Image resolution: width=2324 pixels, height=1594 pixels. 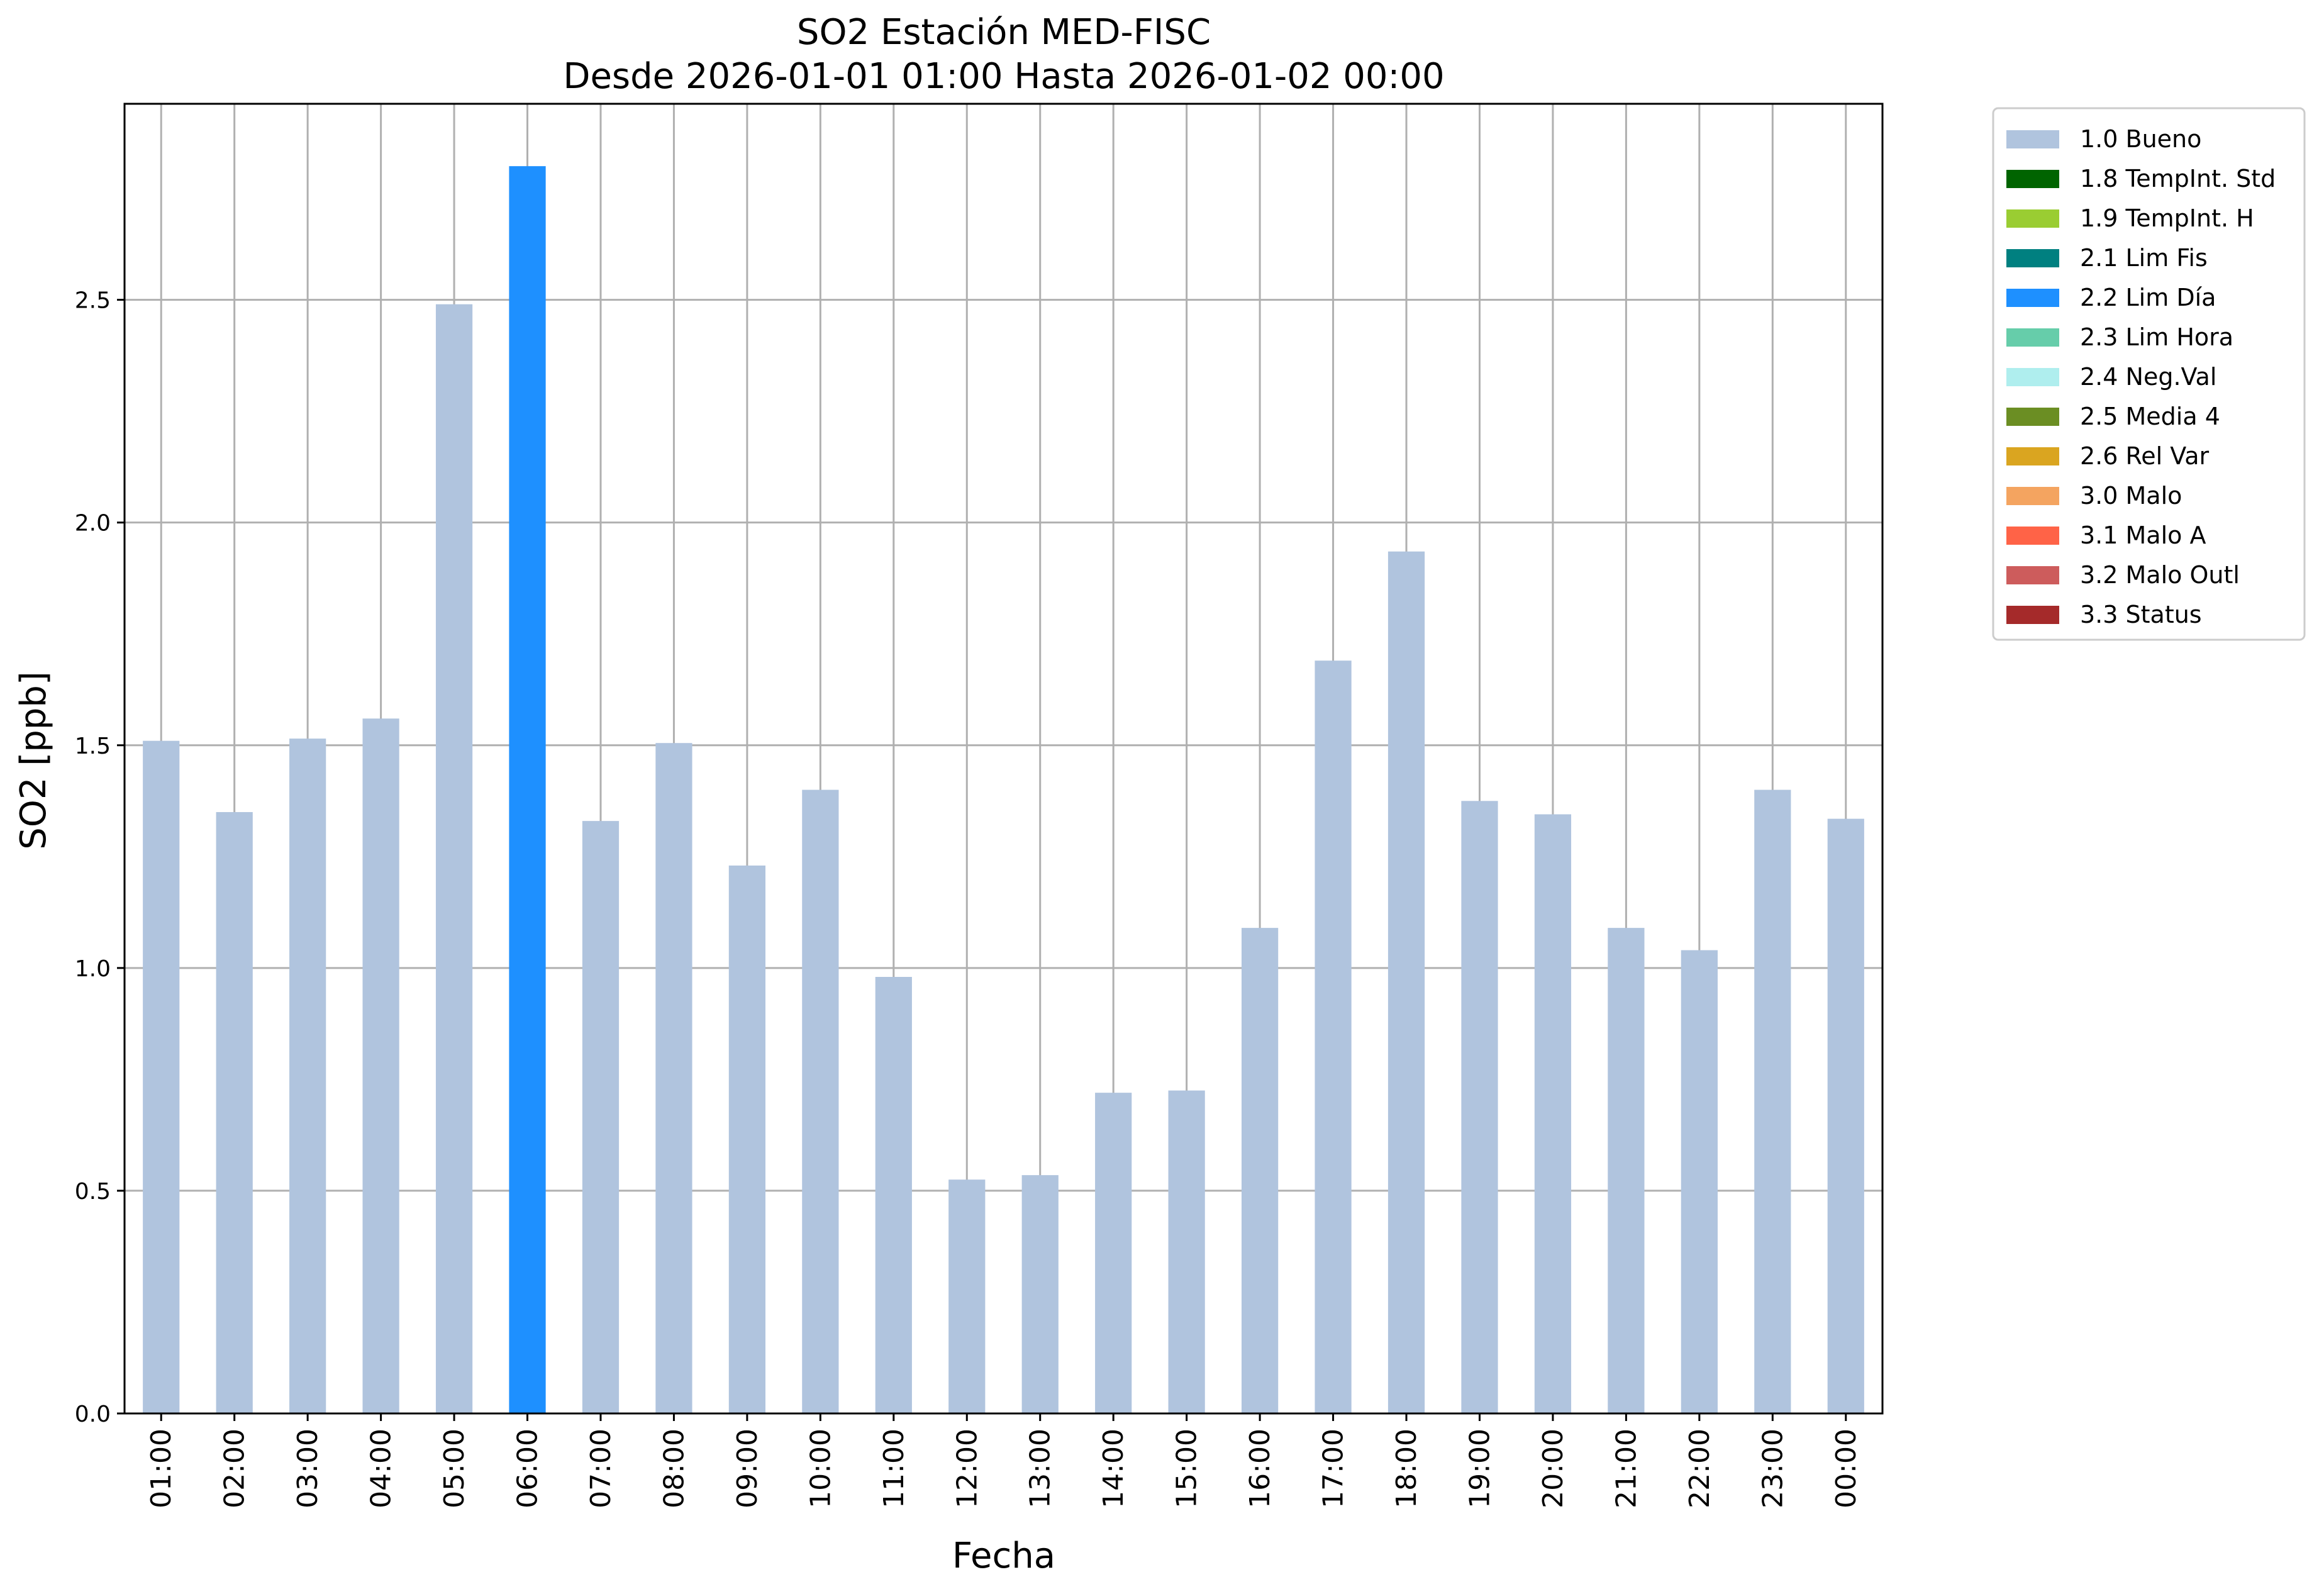 What do you see at coordinates (2144, 258) in the screenshot?
I see `legend-entry-label: 2.1 Lim Fis` at bounding box center [2144, 258].